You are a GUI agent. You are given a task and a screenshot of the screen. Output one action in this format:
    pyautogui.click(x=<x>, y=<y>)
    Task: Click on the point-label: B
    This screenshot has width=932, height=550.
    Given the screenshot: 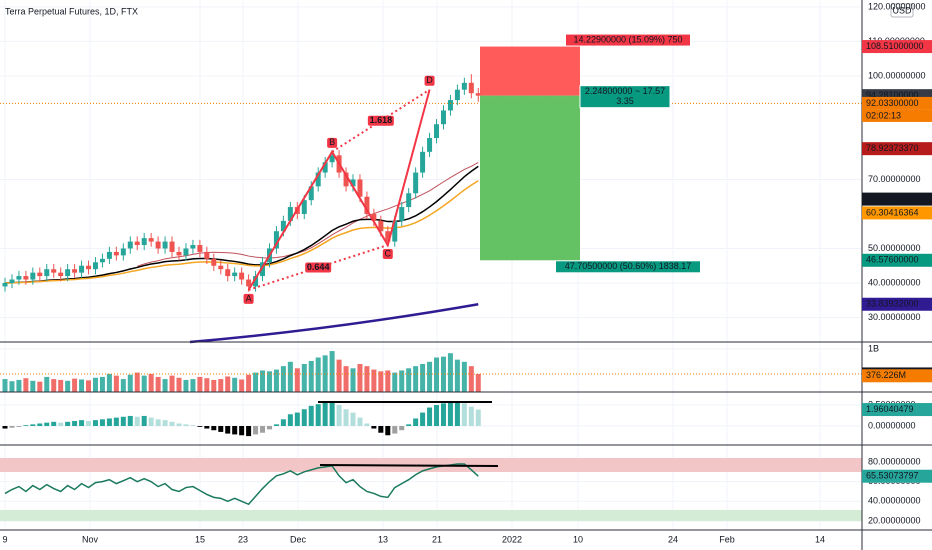 What is the action you would take?
    pyautogui.click(x=332, y=142)
    